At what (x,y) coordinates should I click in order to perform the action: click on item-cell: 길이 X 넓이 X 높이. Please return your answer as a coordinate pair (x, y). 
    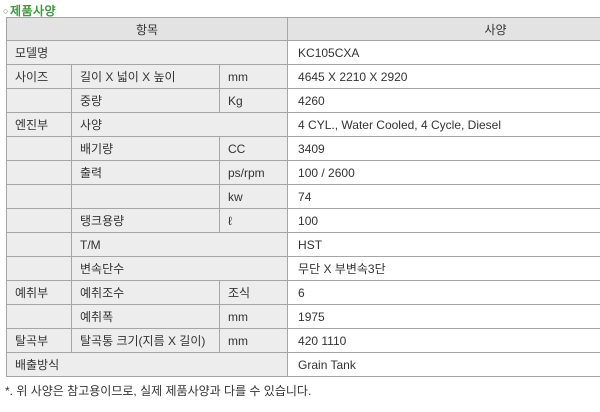
    Looking at the image, I should click on (145, 76).